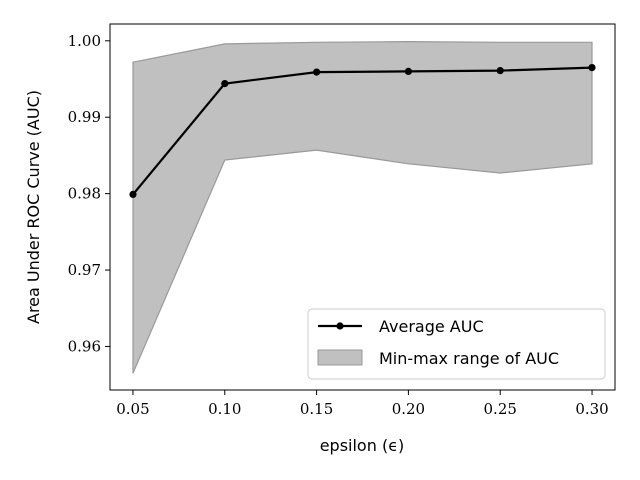  I want to click on y-tick-label: 0.98, so click(84, 194).